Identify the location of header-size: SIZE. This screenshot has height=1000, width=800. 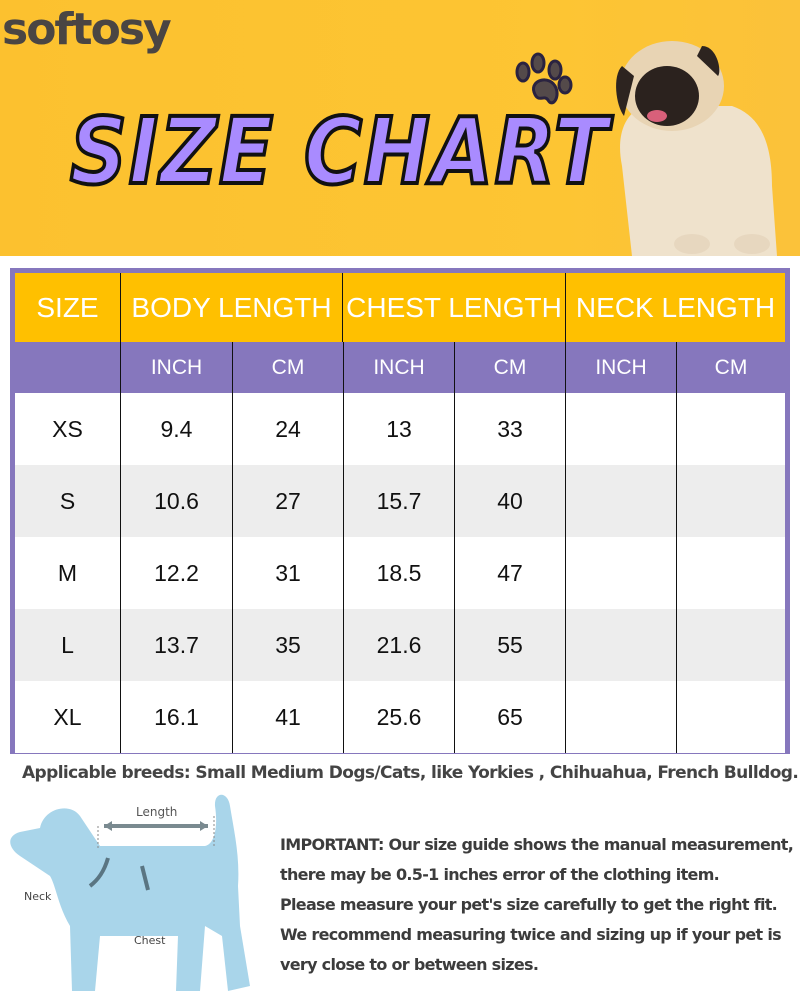
(67, 307).